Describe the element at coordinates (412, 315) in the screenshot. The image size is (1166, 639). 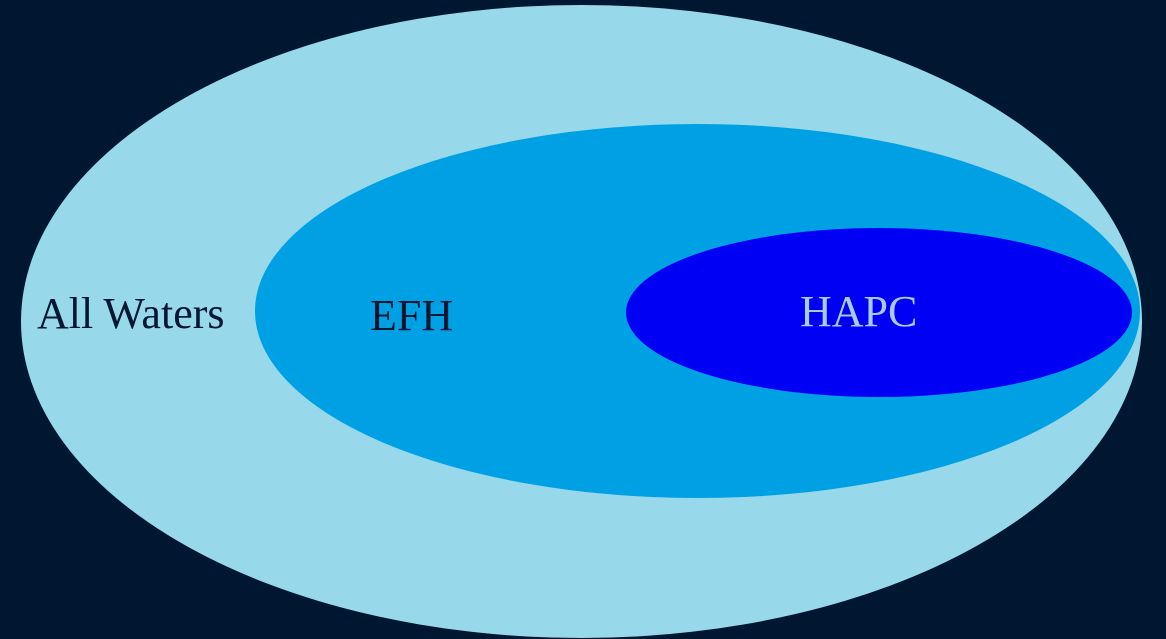
I see `efh-label: EFH` at that location.